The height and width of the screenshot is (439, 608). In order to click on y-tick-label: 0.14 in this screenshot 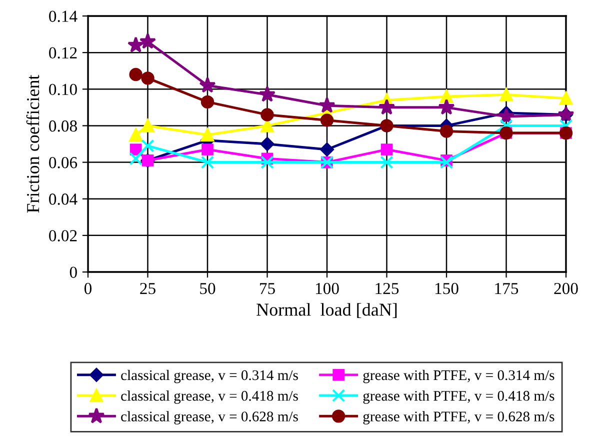, I will do `click(63, 16)`.